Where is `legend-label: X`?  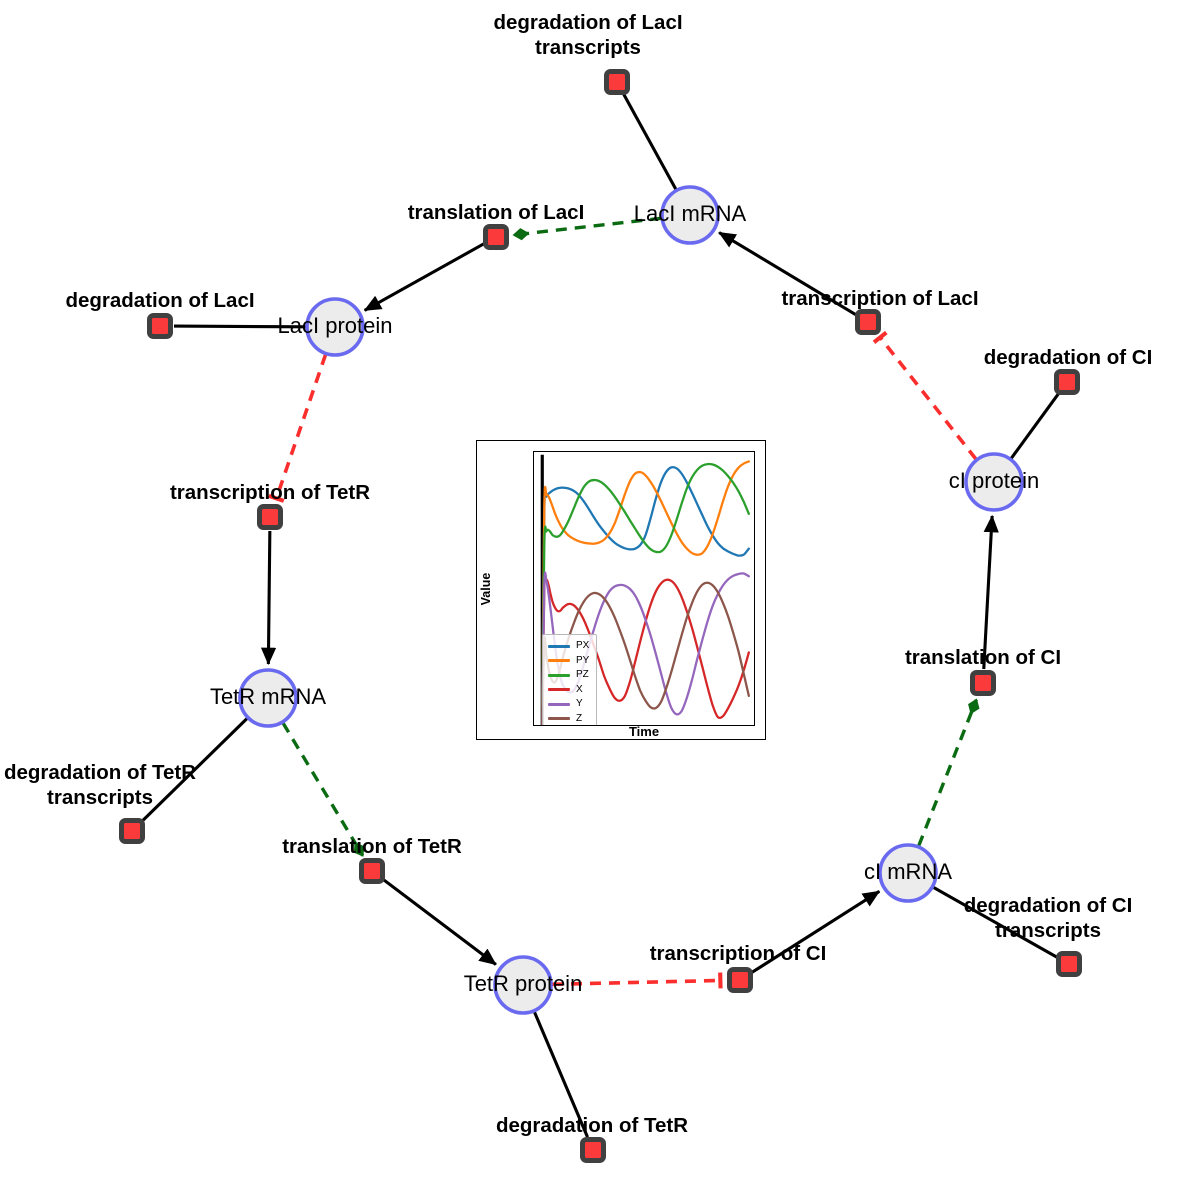 legend-label: X is located at coordinates (579, 689).